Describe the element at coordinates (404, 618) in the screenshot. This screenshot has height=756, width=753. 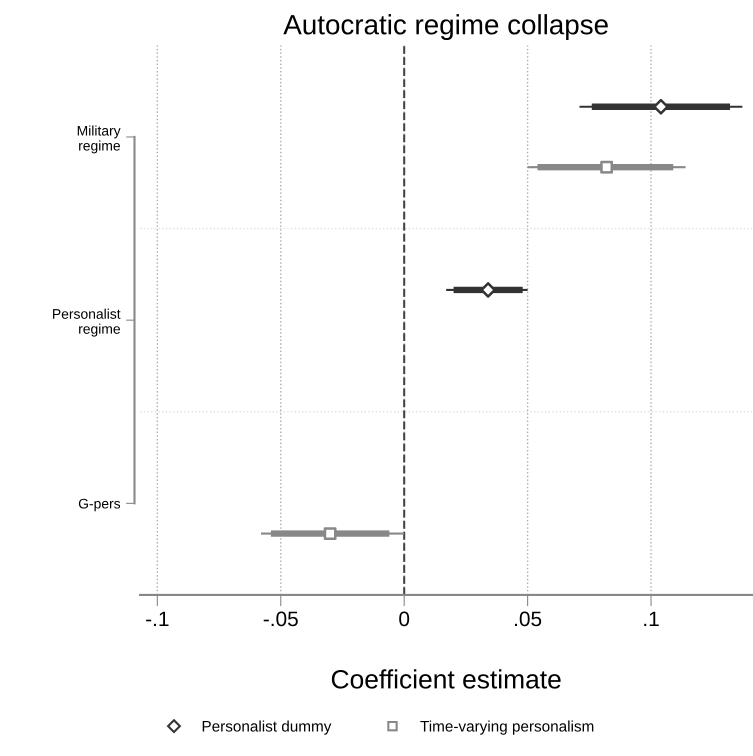
I see `x-tick-label: 0` at that location.